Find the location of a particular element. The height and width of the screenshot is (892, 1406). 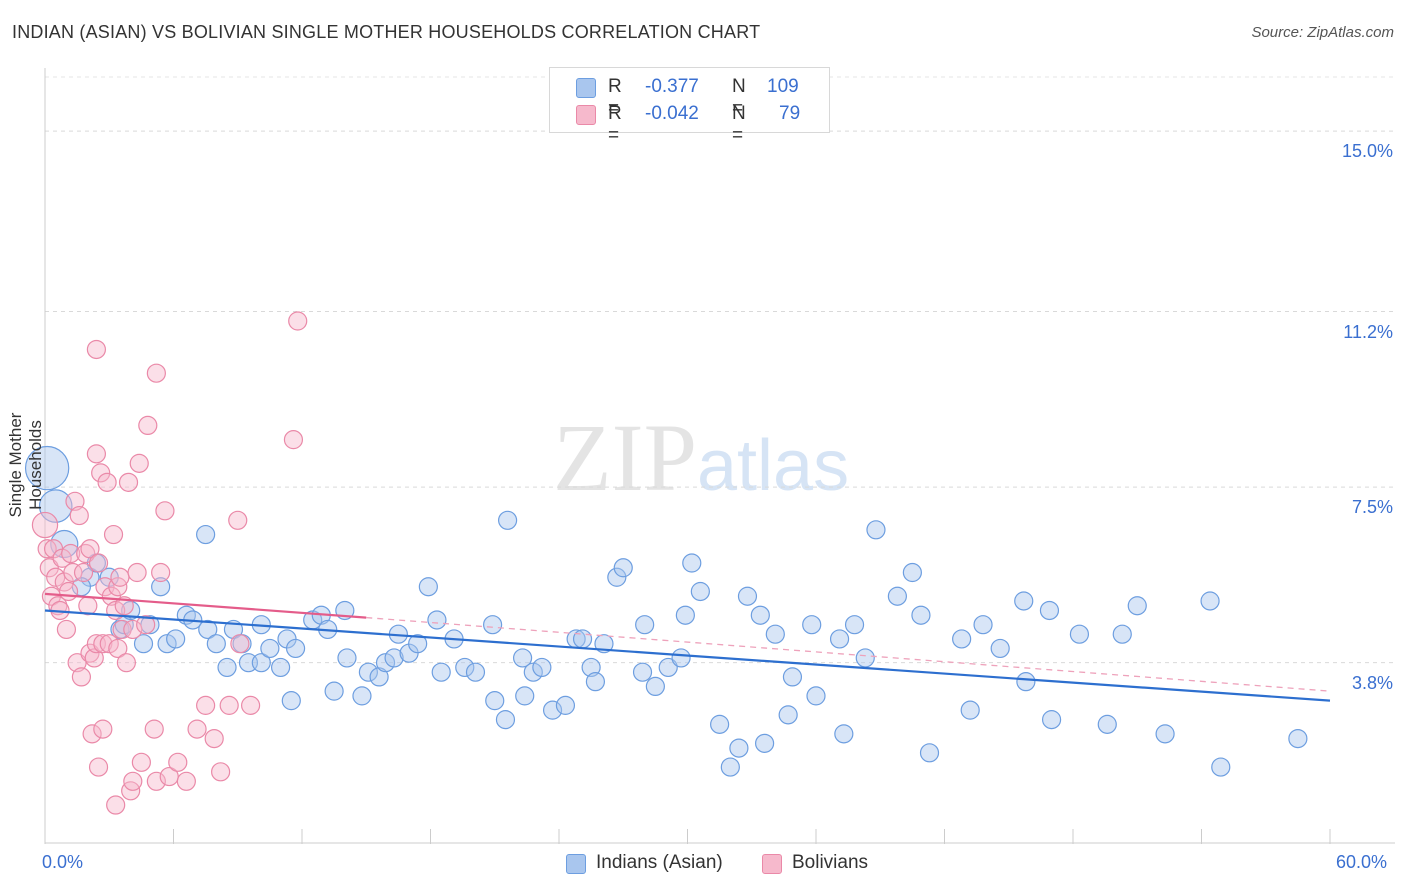

legend-n-label: N = is located at coordinates (739, 124).